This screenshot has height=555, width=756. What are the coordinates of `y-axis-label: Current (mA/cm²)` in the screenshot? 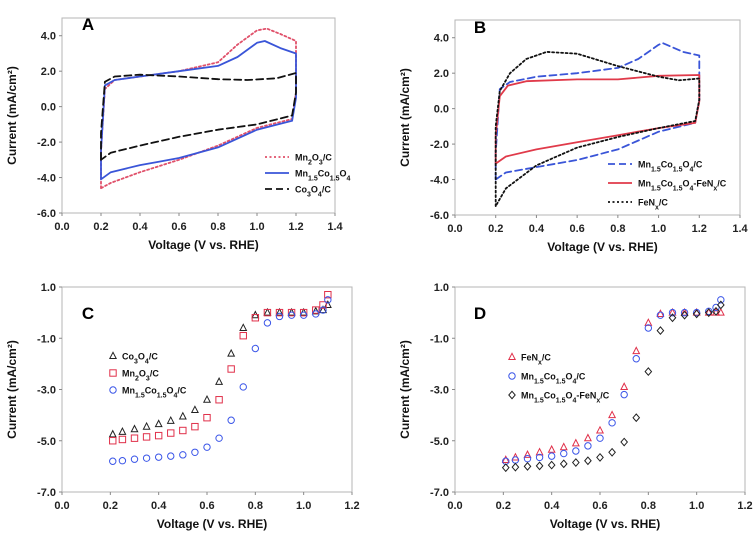 It's located at (405, 117).